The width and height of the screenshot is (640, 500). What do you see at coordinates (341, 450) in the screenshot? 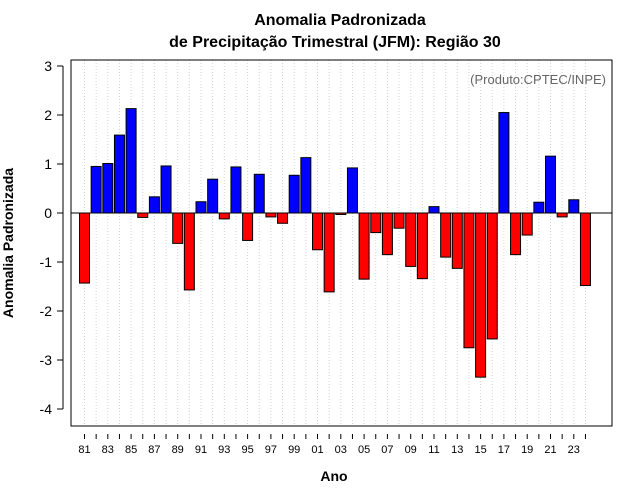
I see `x-tick-label: 03` at bounding box center [341, 450].